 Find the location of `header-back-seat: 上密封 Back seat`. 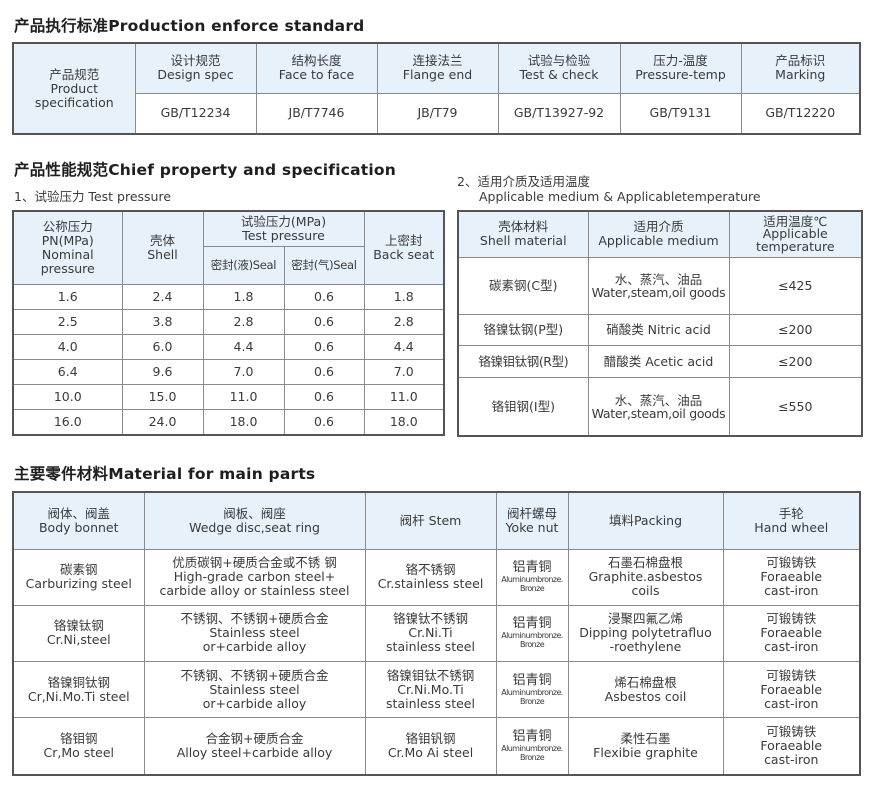

header-back-seat: 上密封 Back seat is located at coordinates (404, 247).